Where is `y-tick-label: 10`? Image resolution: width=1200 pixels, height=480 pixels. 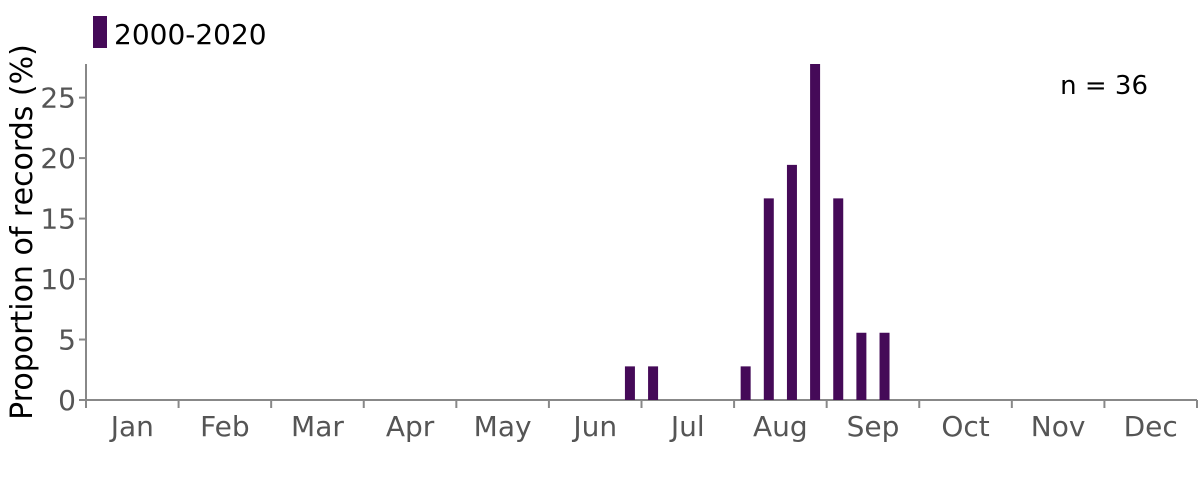
y-tick-label: 10 is located at coordinates (58, 279).